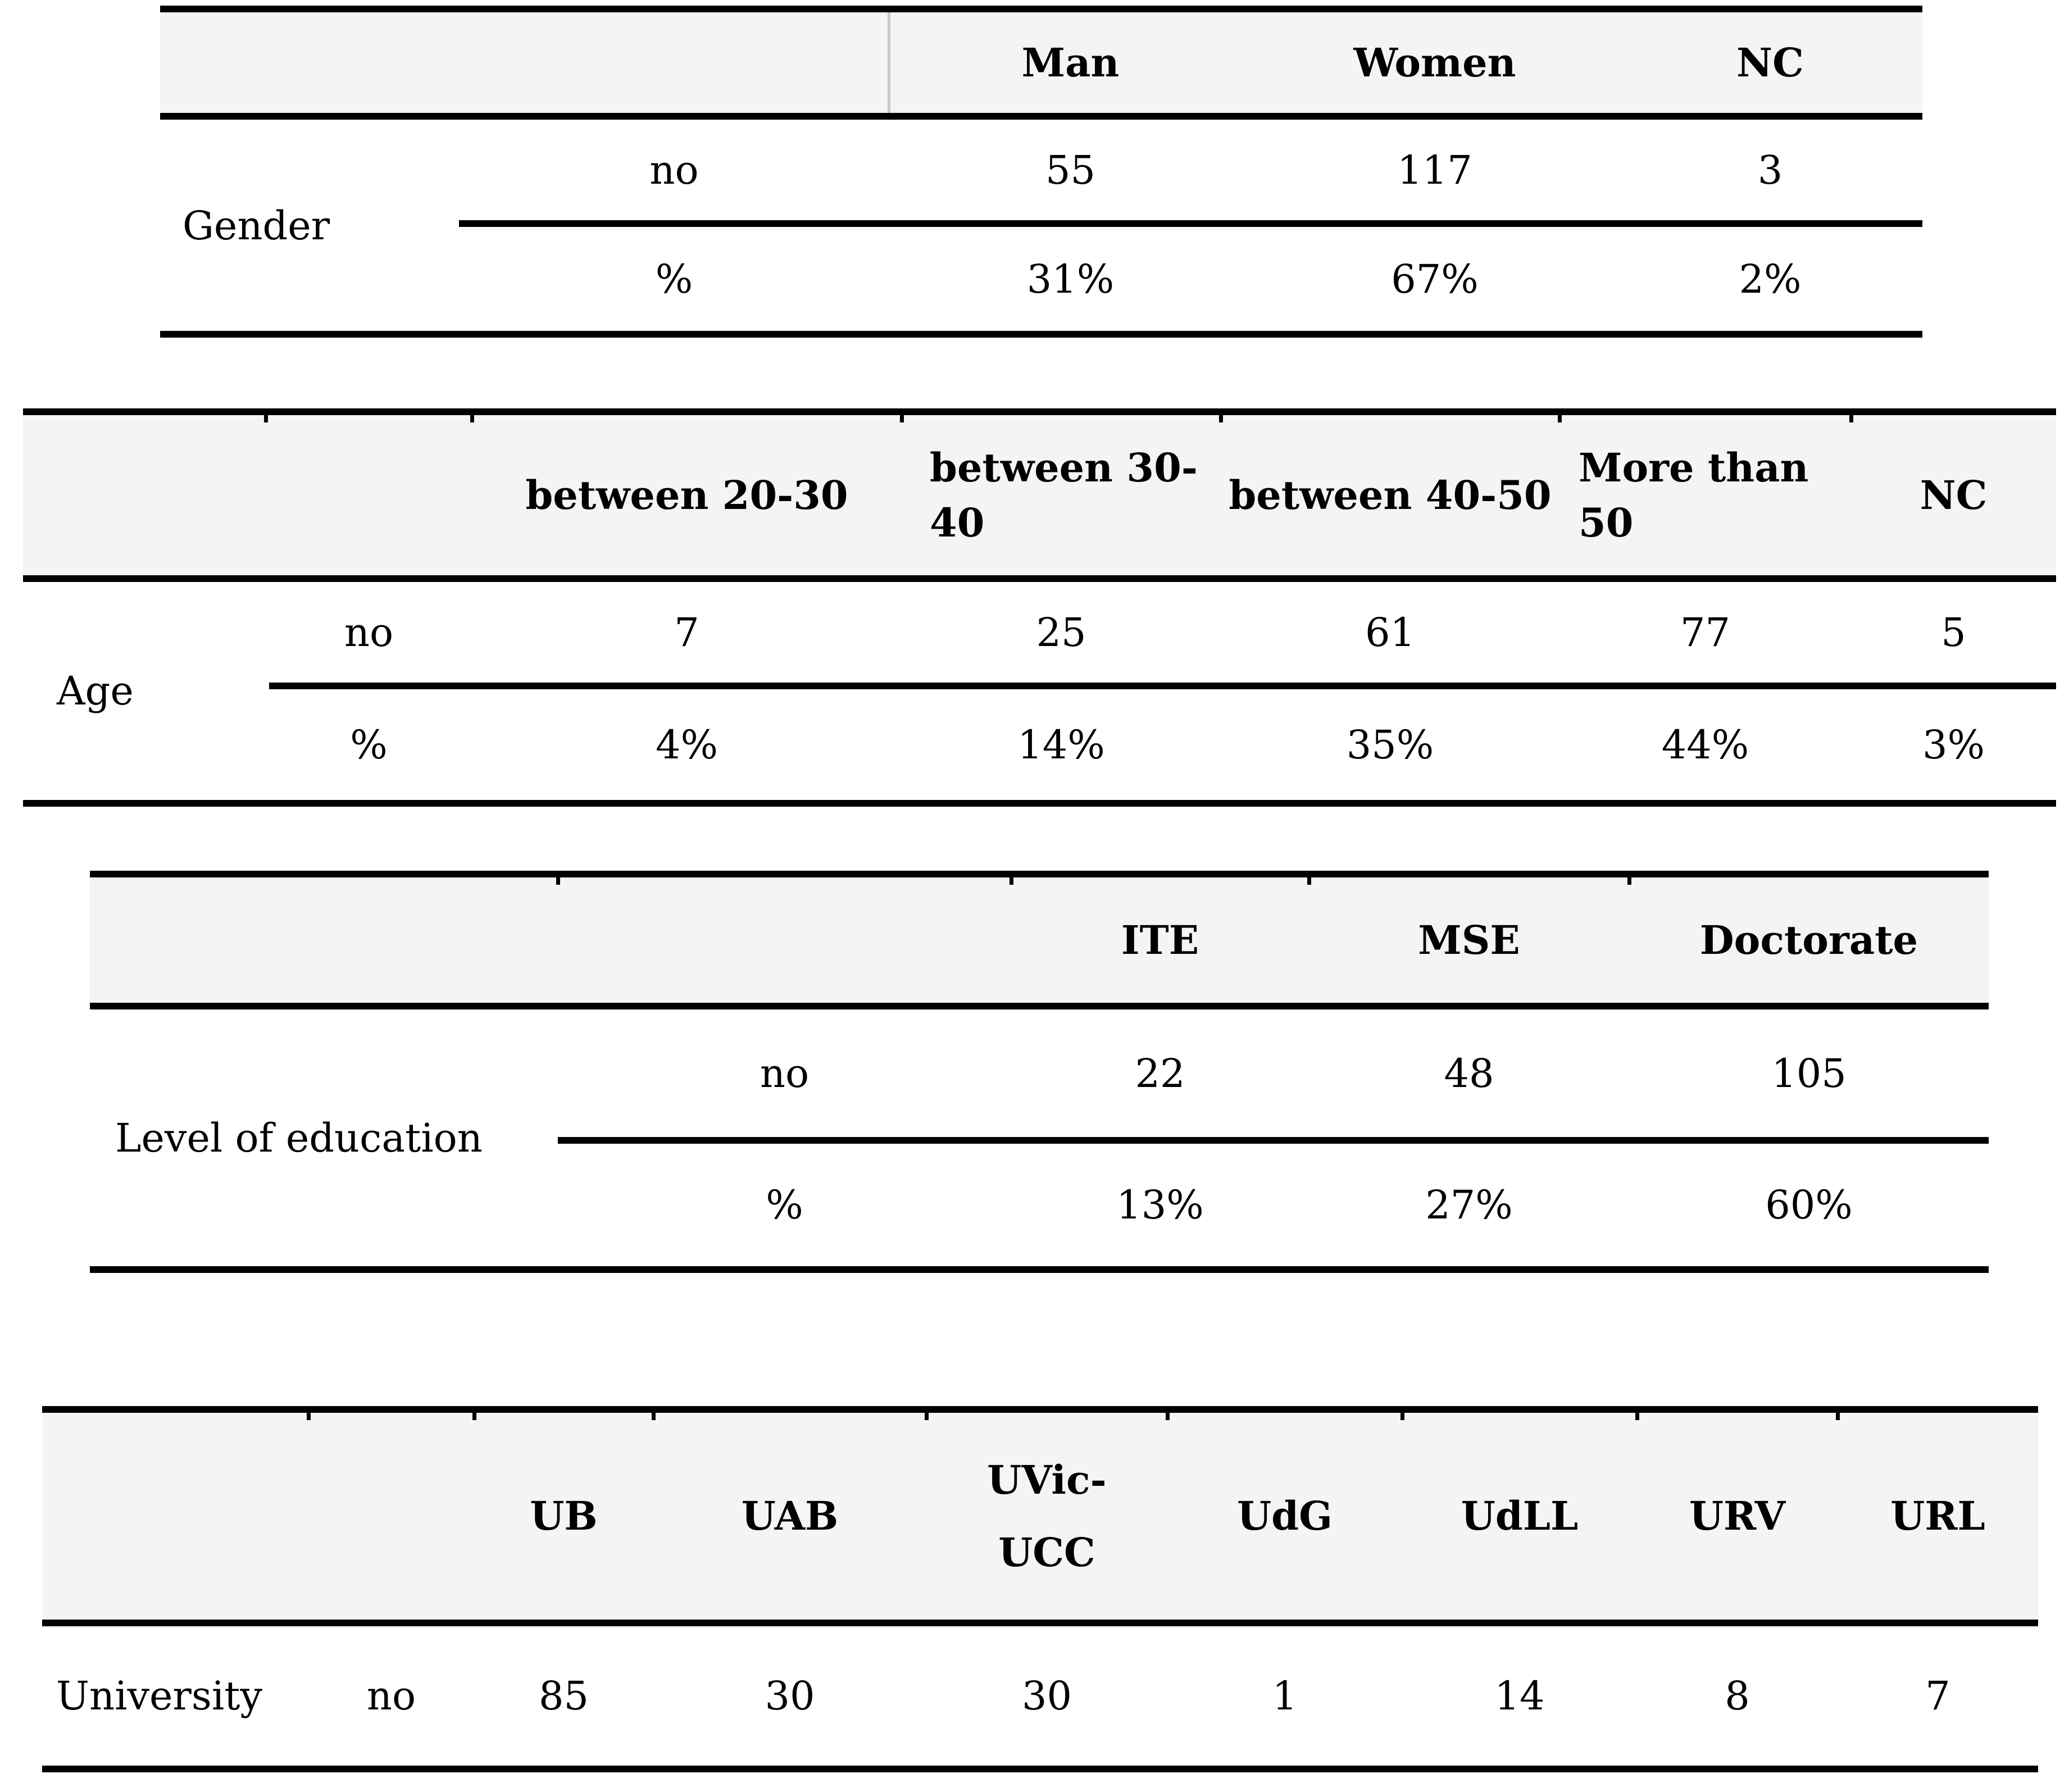  What do you see at coordinates (1285, 1696) in the screenshot?
I see `value-cell: 1` at bounding box center [1285, 1696].